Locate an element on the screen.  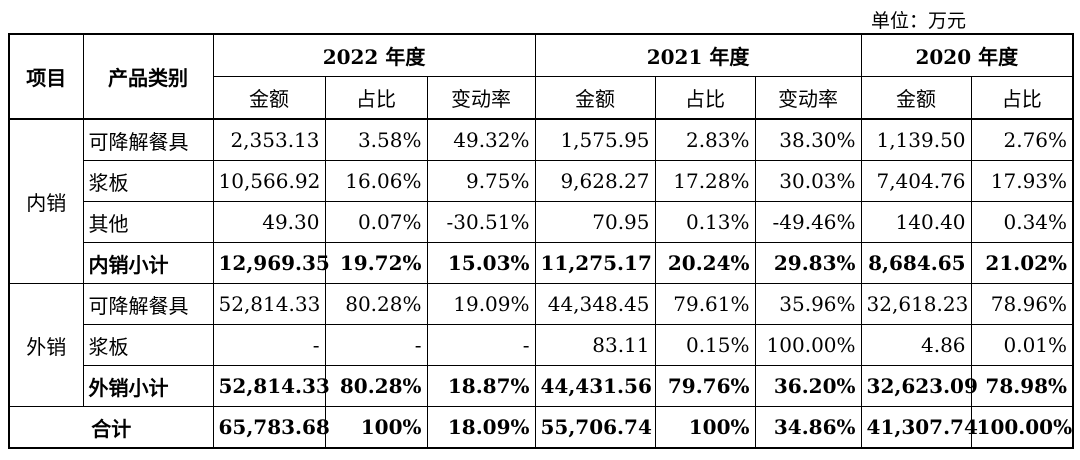
ratio-cell: 19.72% is located at coordinates (376, 263).